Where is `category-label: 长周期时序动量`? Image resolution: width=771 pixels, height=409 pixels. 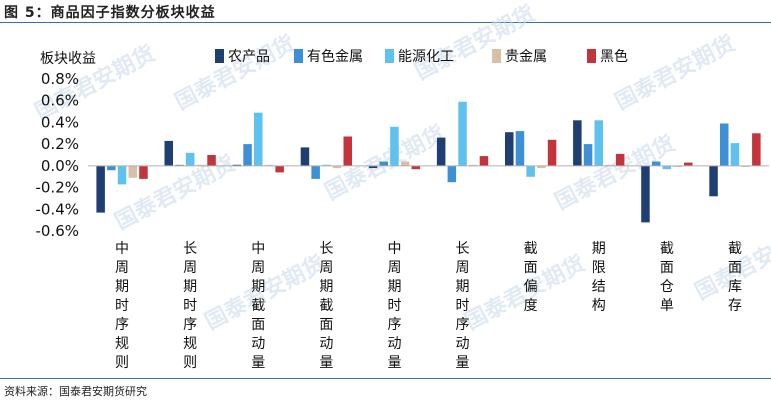
category-label: 长周期时序动量 is located at coordinates (463, 306).